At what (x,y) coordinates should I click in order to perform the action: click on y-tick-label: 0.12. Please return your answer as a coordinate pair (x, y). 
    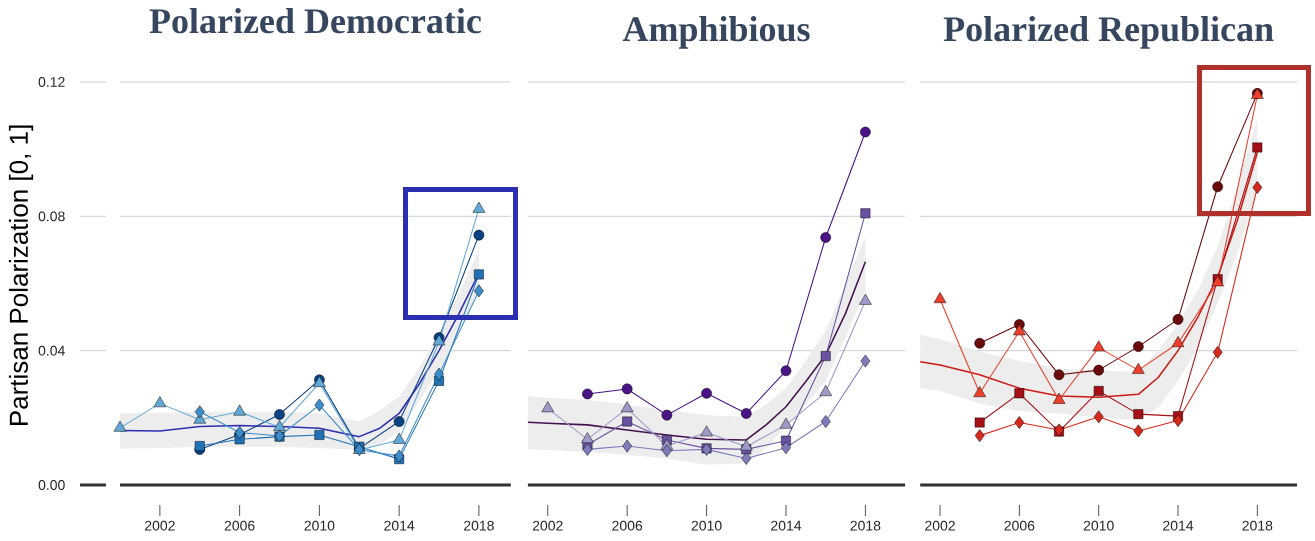
    Looking at the image, I should click on (51, 82).